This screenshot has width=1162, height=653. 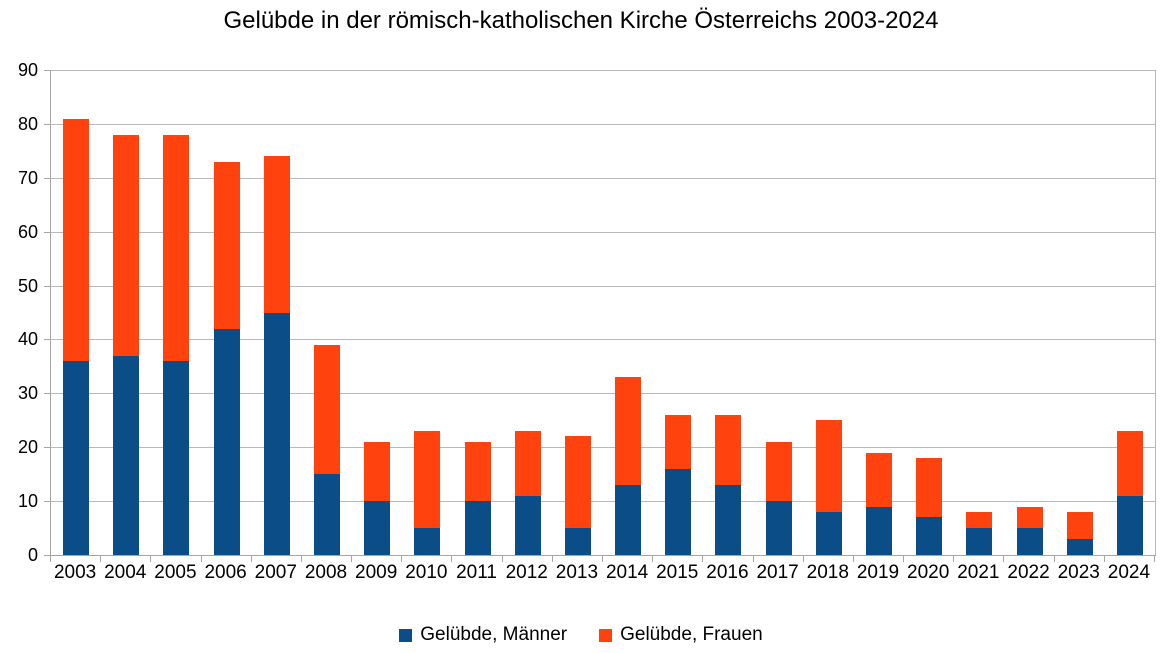 I want to click on bar-2024-maenner, so click(x=1129, y=525).